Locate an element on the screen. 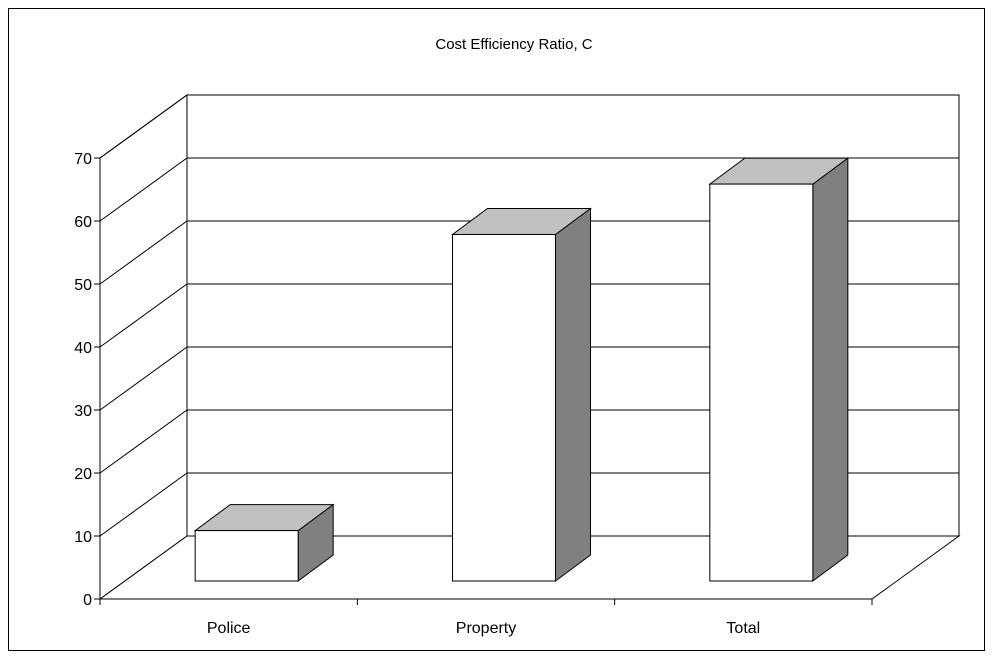 This screenshot has height=659, width=995. y-tick-label: 60 is located at coordinates (83, 222).